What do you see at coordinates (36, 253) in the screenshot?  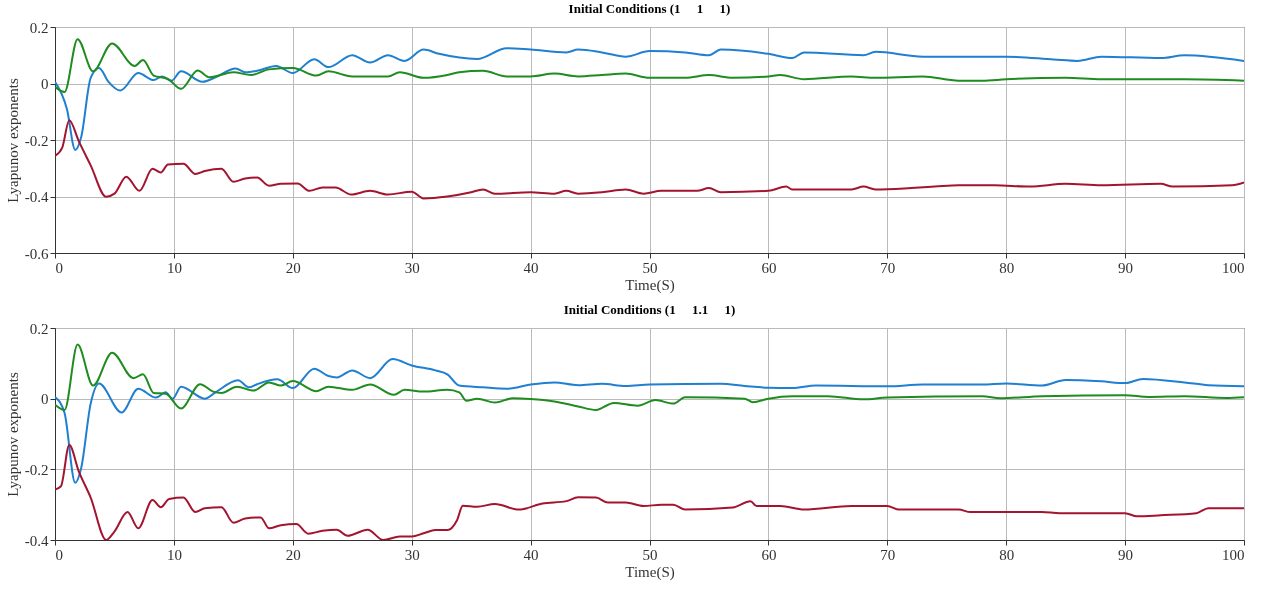 I see `y-tick-label: -0.6` at bounding box center [36, 253].